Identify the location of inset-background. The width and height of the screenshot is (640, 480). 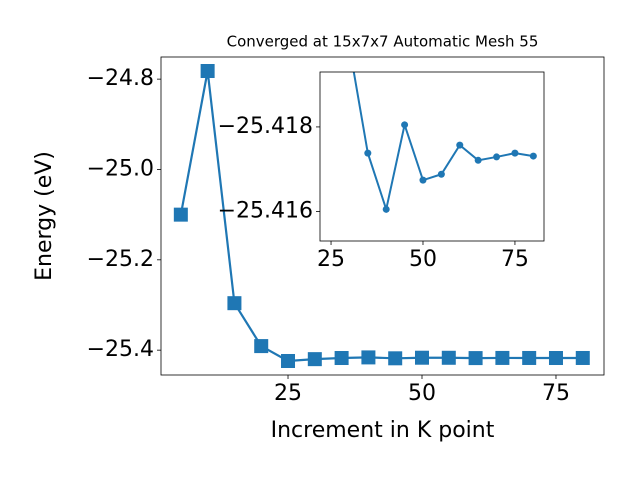
(432, 156).